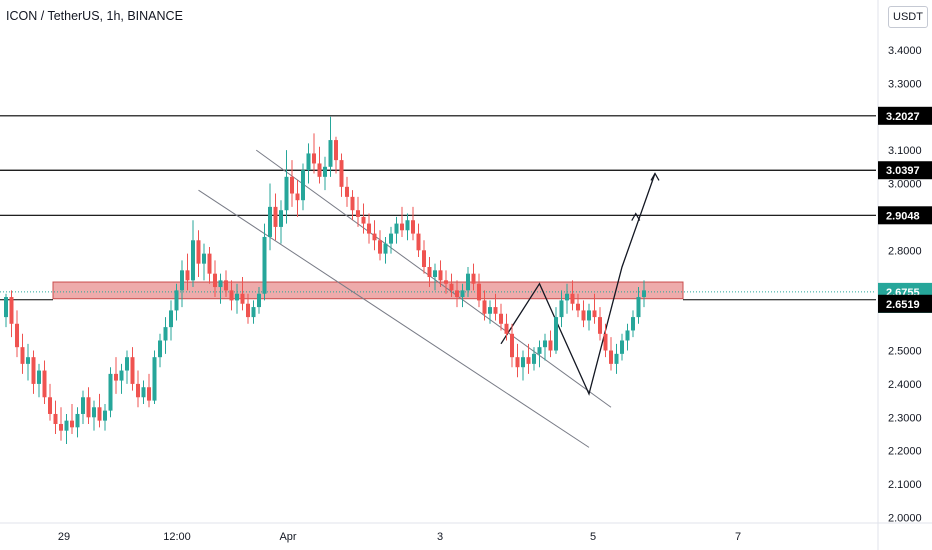 This screenshot has height=550, width=932. I want to click on y-tick-label: 2.2000, so click(905, 452).